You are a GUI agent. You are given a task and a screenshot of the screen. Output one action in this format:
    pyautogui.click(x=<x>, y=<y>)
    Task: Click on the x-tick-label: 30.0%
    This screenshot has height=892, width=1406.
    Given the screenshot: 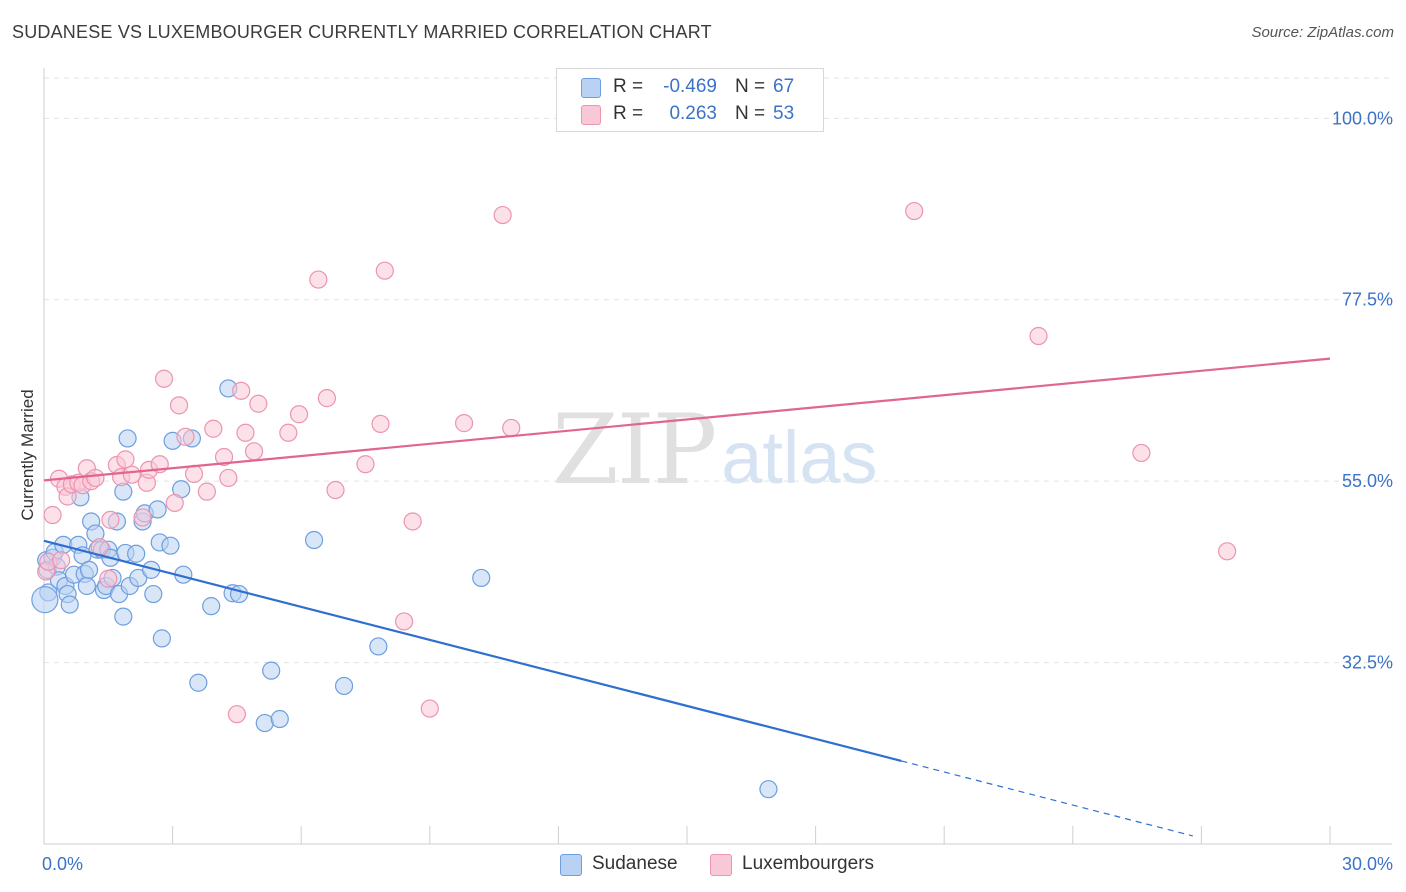 What is the action you would take?
    pyautogui.click(x=1367, y=864)
    